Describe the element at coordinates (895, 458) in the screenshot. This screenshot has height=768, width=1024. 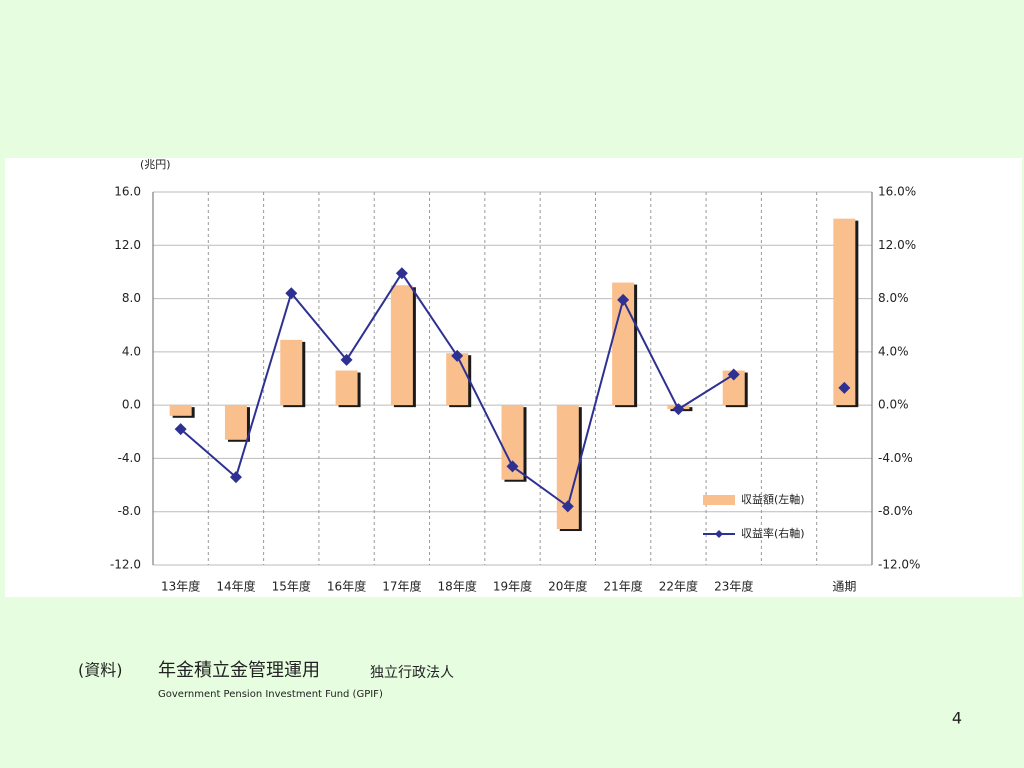
I see `y2-tick-label: -4.0%` at that location.